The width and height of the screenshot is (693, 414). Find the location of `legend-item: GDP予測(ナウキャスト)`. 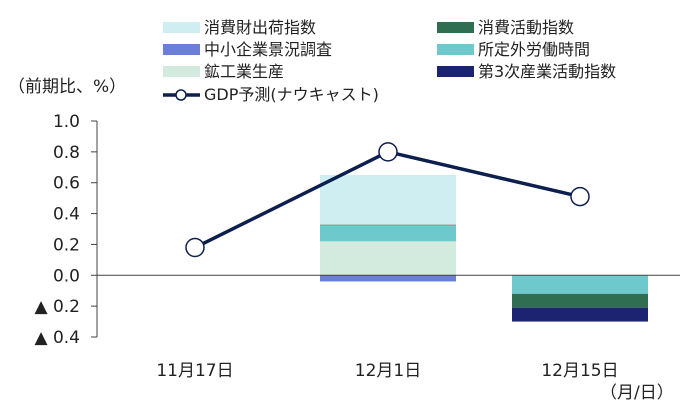

legend-item: GDP予測(ナウキャスト) is located at coordinates (271, 94).